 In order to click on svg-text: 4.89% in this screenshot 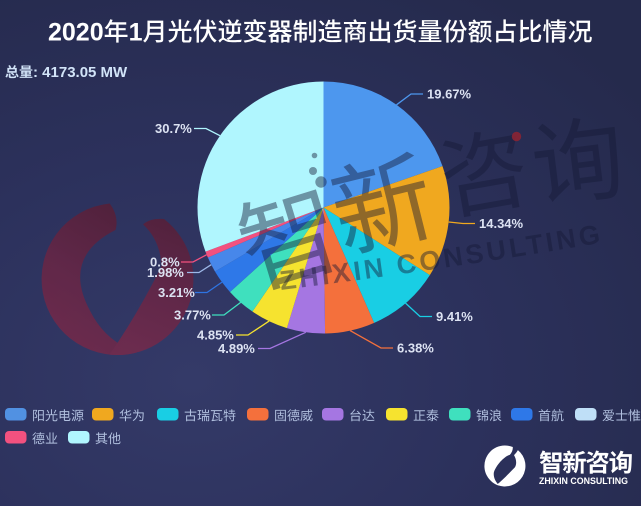, I will do `click(236, 348)`.